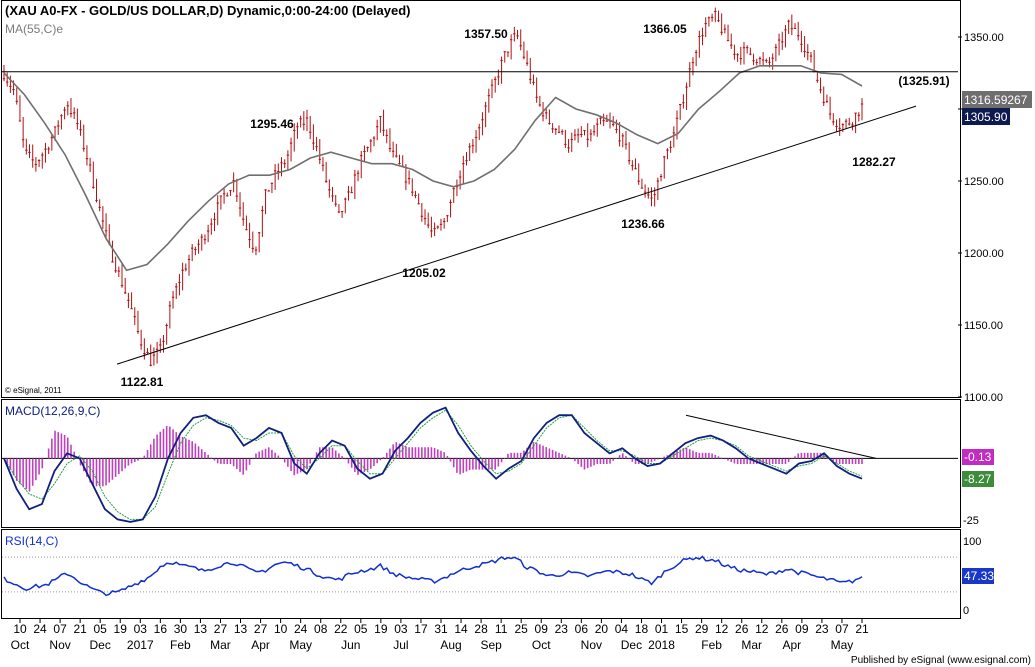 The image size is (1035, 667). What do you see at coordinates (31, 541) in the screenshot?
I see `rsi-label: RSI(14,C)` at bounding box center [31, 541].